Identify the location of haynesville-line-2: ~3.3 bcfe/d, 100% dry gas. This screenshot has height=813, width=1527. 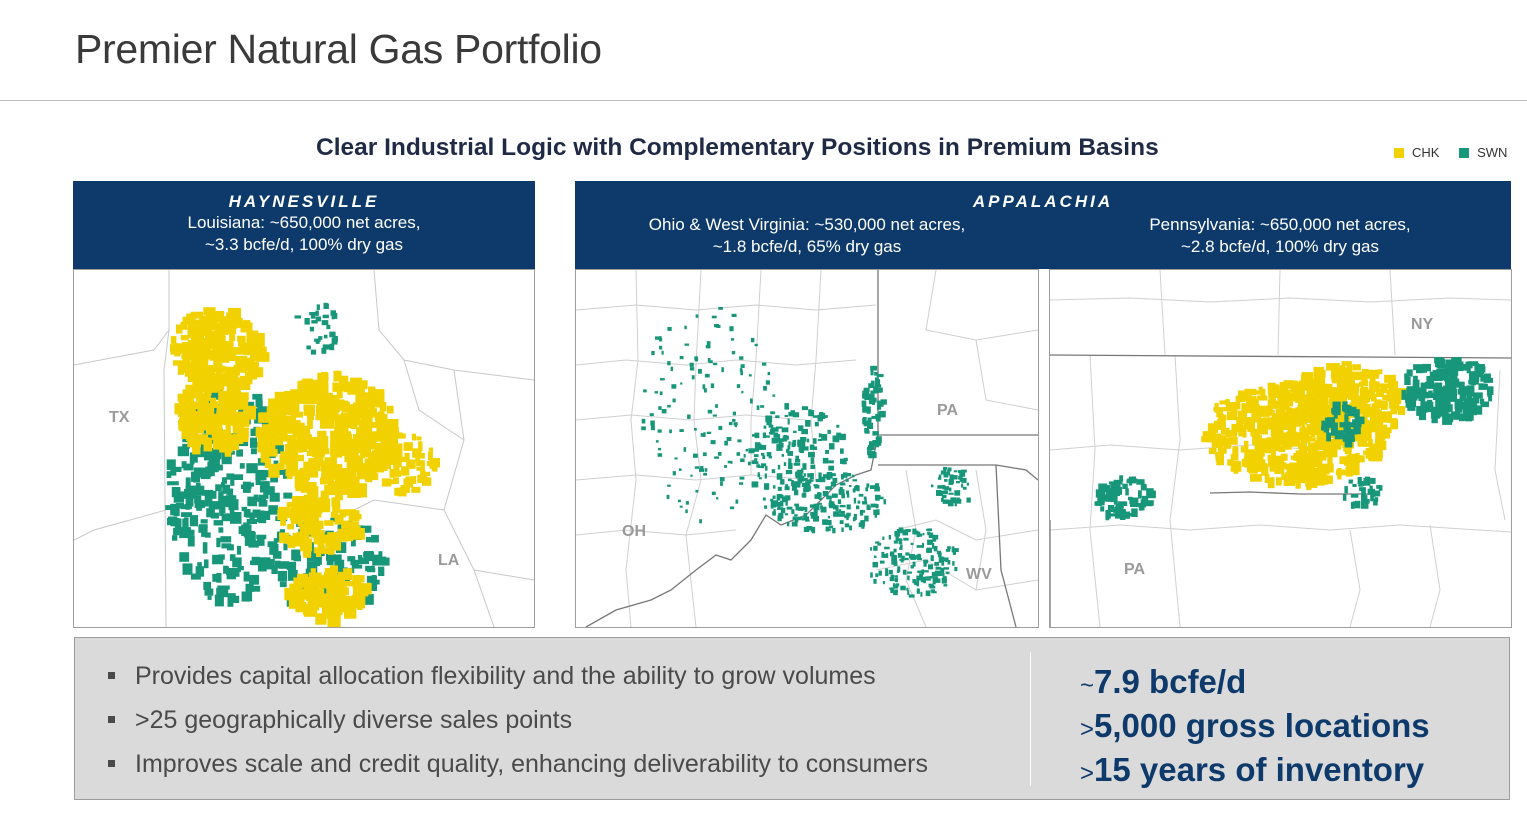
(304, 244).